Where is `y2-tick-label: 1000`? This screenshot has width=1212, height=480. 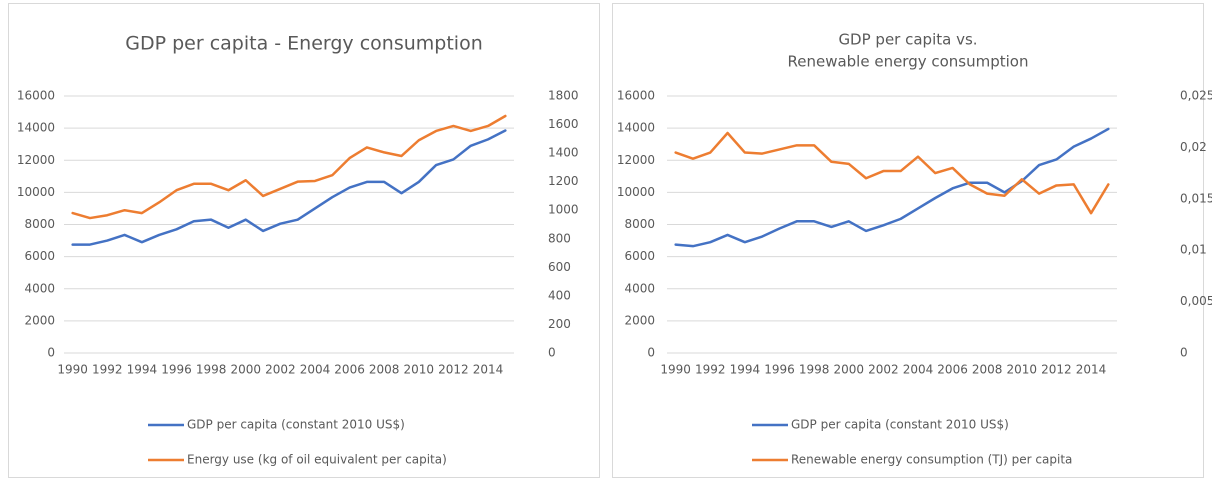 y2-tick-label: 1000 is located at coordinates (563, 210).